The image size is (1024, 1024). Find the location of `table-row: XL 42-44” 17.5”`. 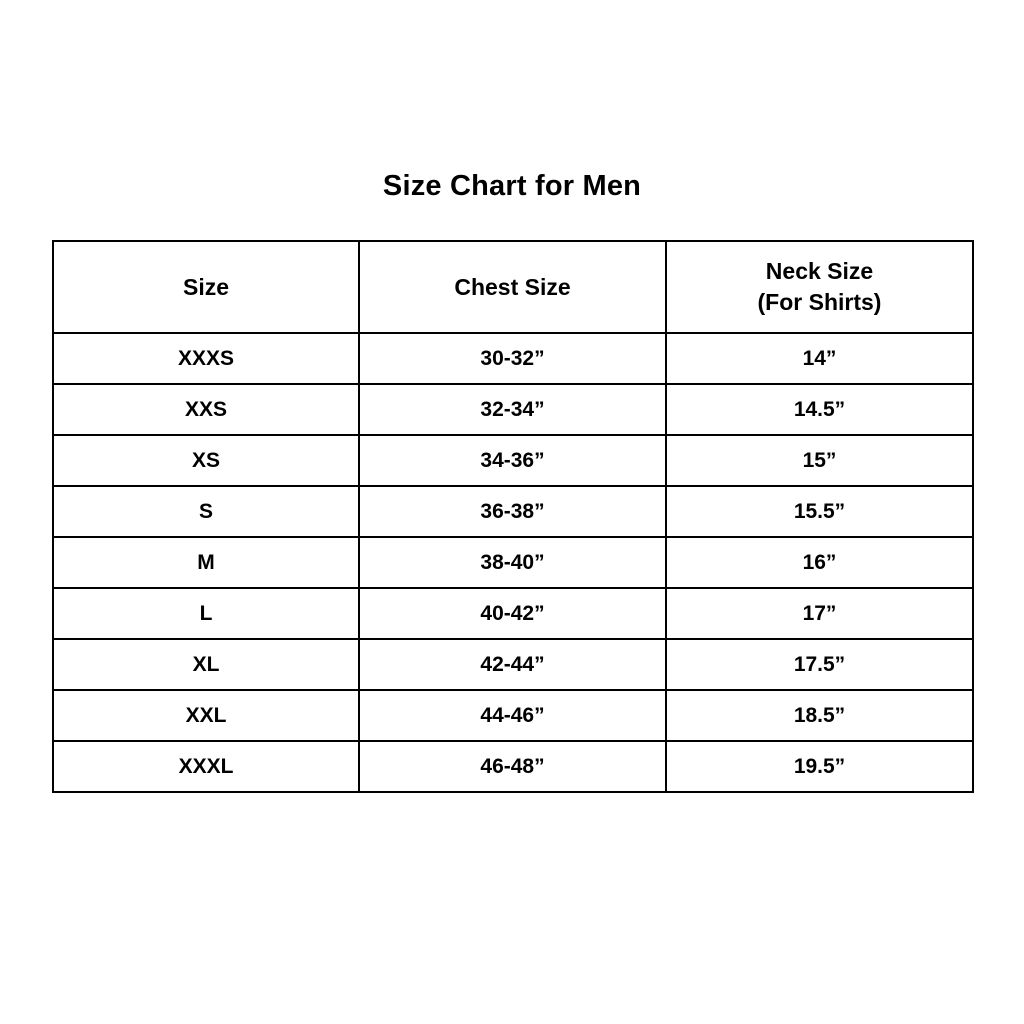

table-row: XL 42-44” 17.5” is located at coordinates (513, 664).